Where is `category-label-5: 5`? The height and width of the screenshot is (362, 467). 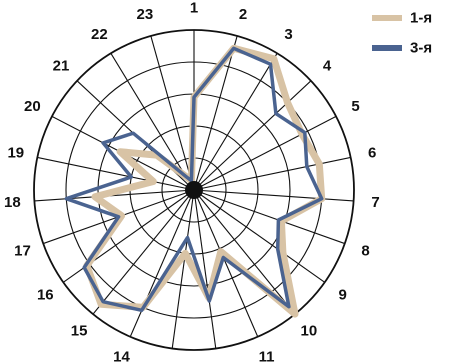
category-label-5: 5 is located at coordinates (355, 106).